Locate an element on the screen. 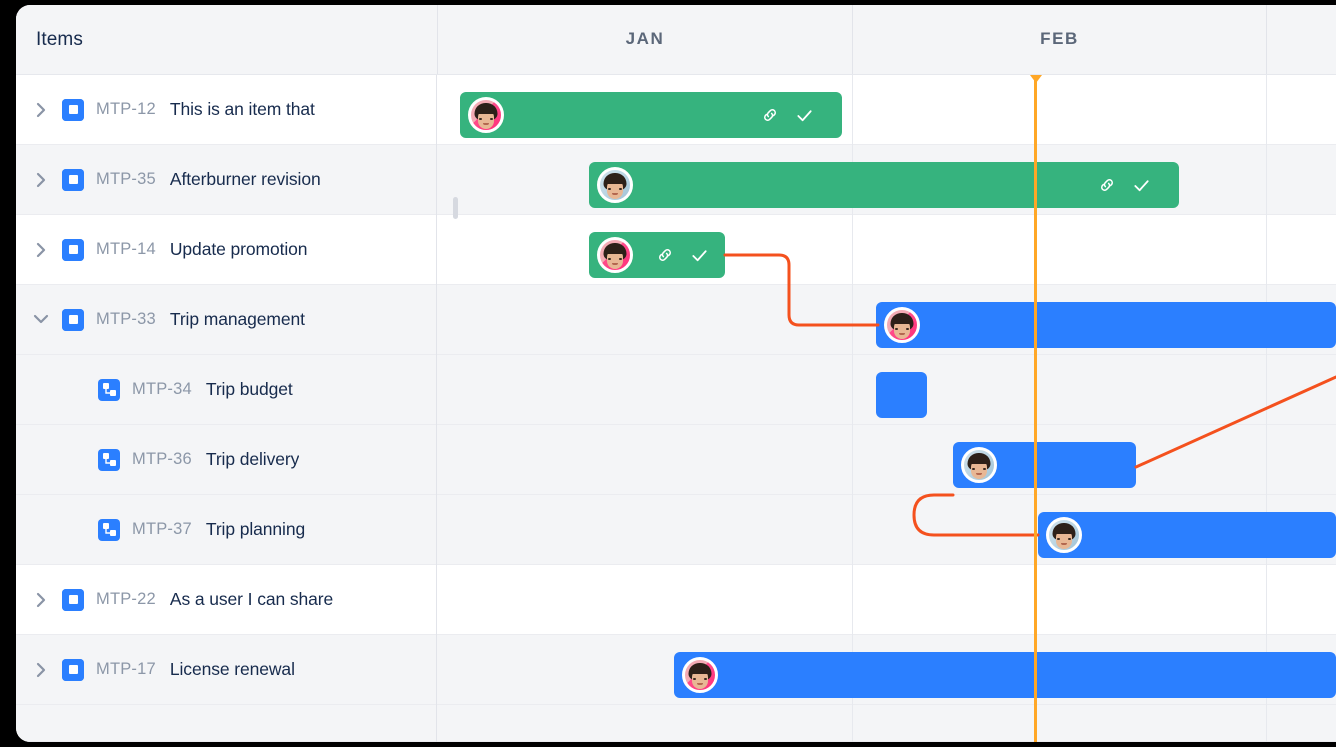 This screenshot has height=747, width=1336. issue-key: MTP-33 is located at coordinates (126, 319).